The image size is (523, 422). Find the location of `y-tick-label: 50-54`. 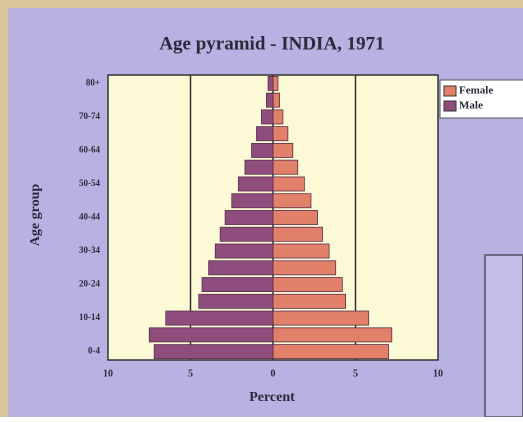

y-tick-label: 50-54 is located at coordinates (89, 183).